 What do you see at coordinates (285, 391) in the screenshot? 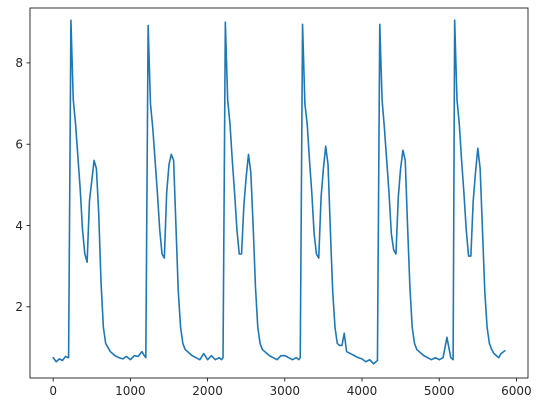
I see `x-tick-label: 3000` at bounding box center [285, 391].